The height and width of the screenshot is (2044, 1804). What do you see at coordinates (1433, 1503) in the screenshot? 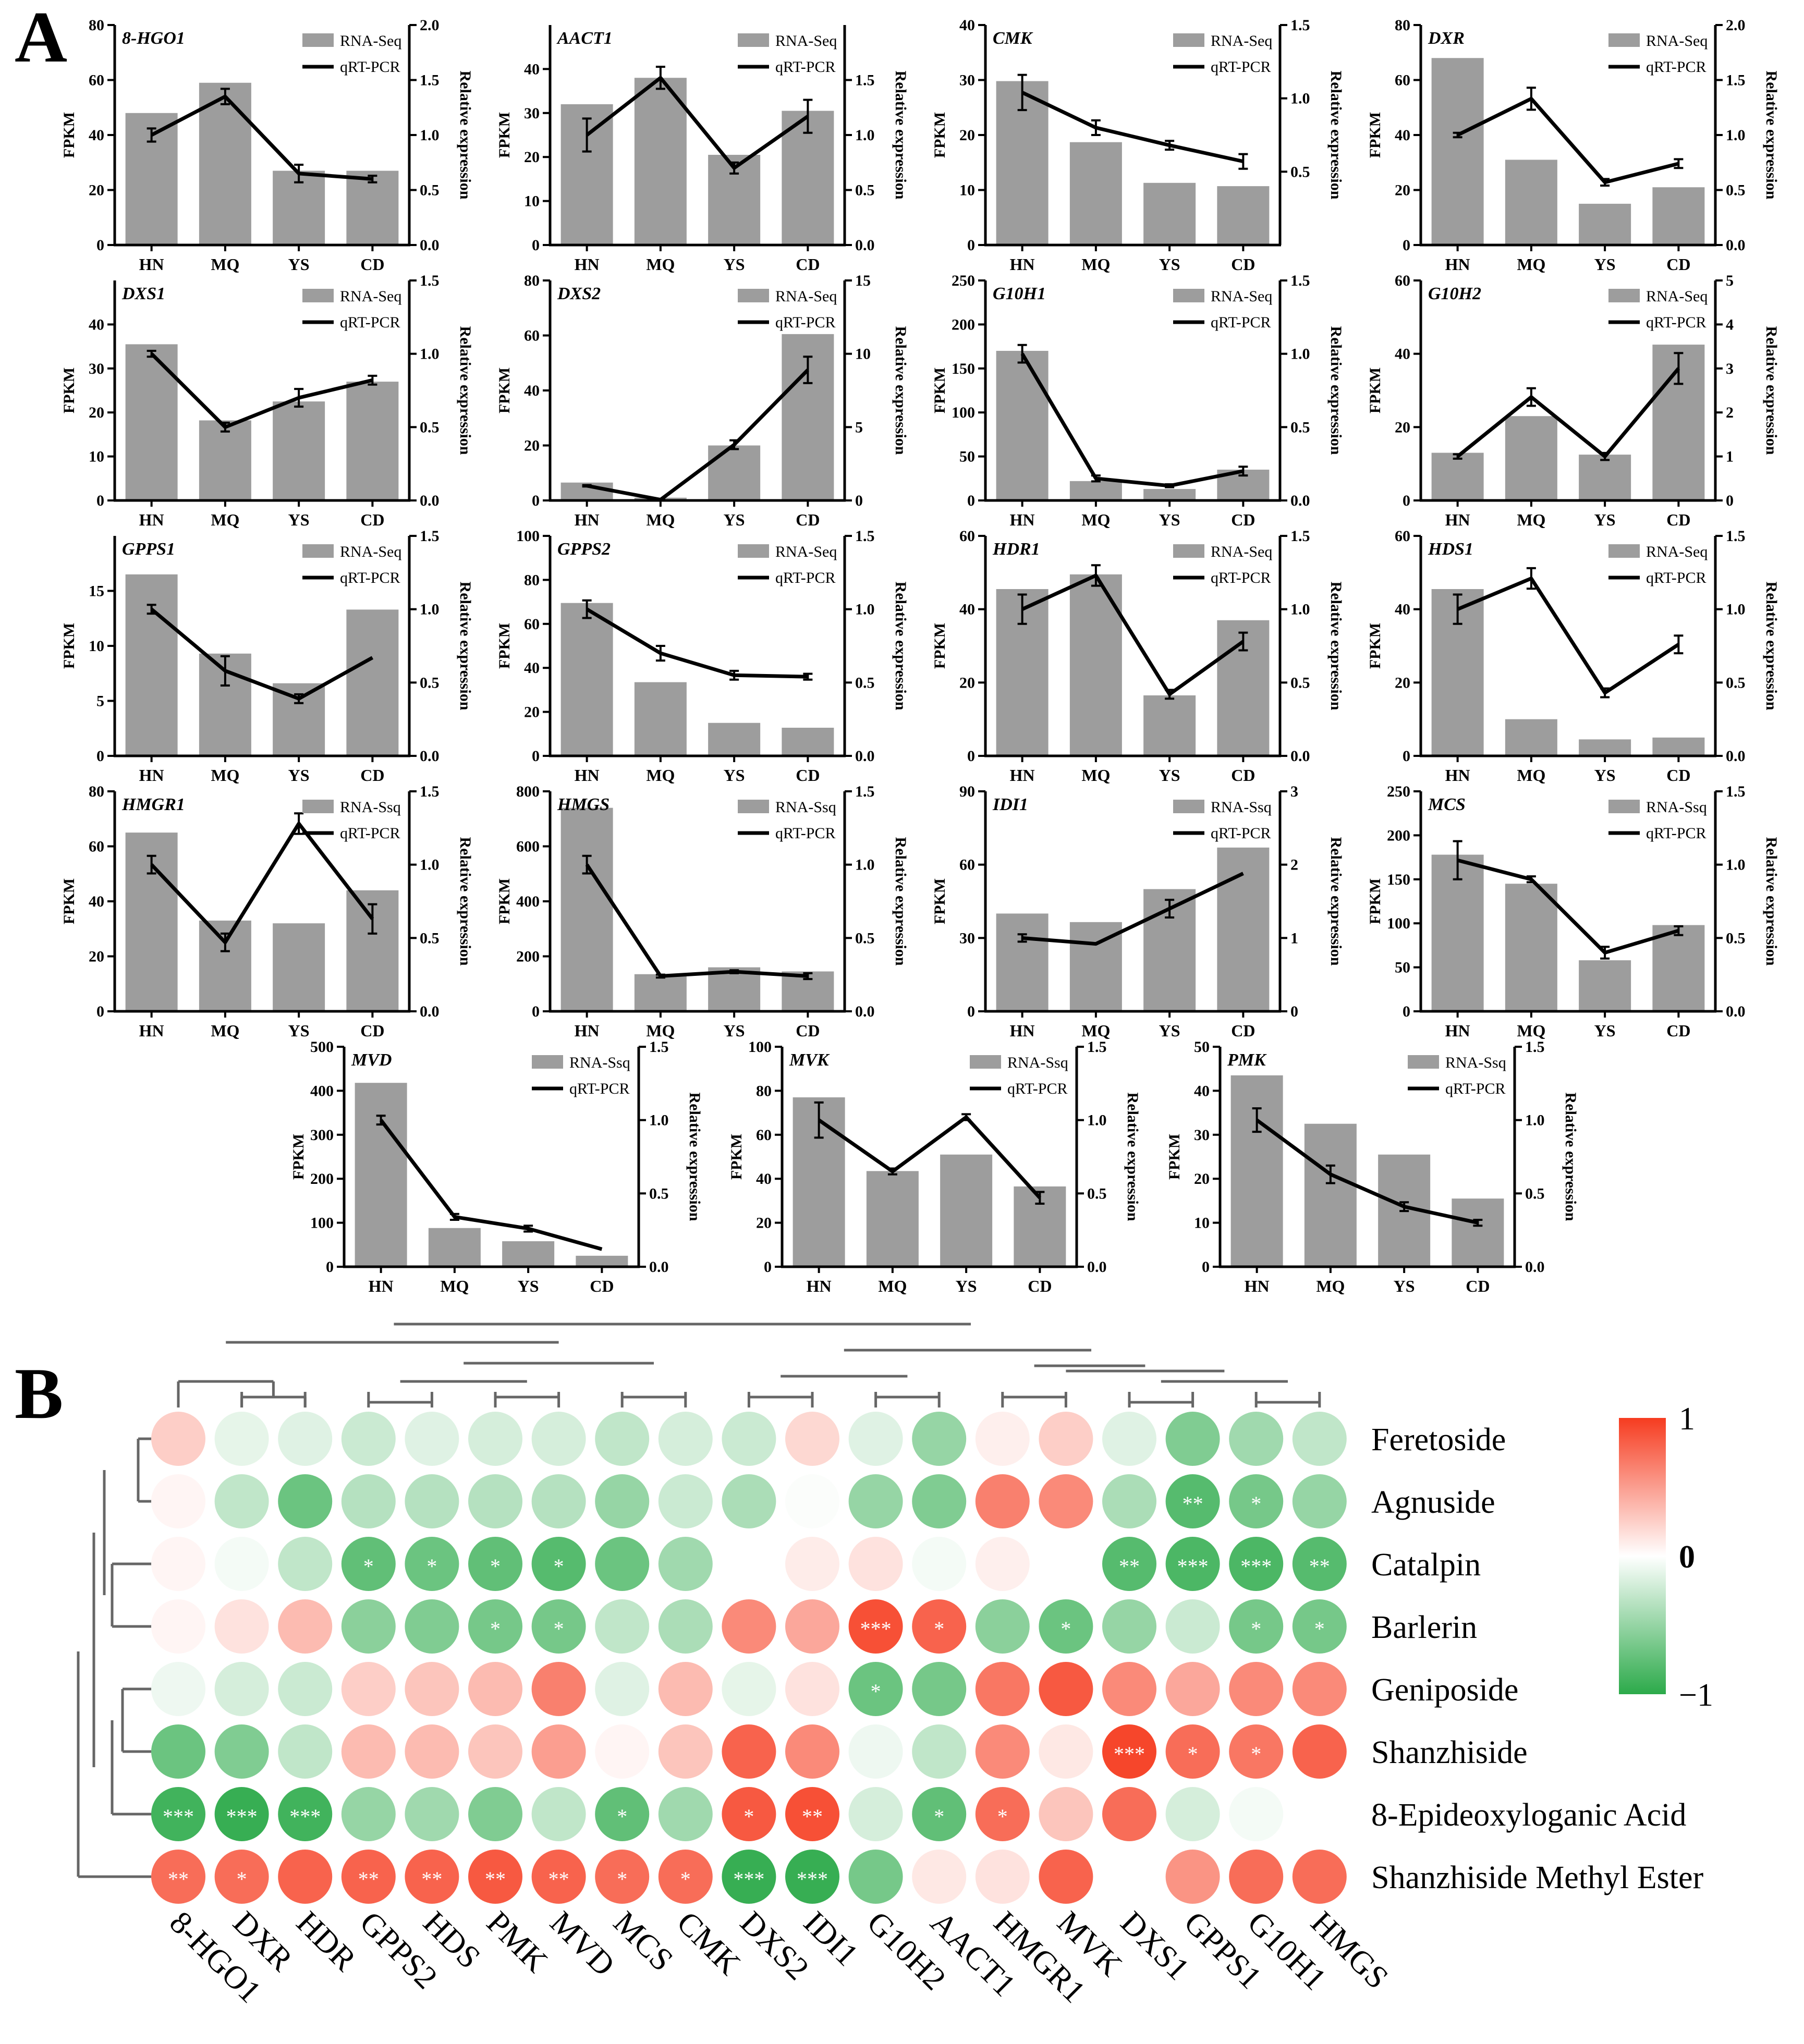
I see `row-label: Agnuside` at bounding box center [1433, 1503].